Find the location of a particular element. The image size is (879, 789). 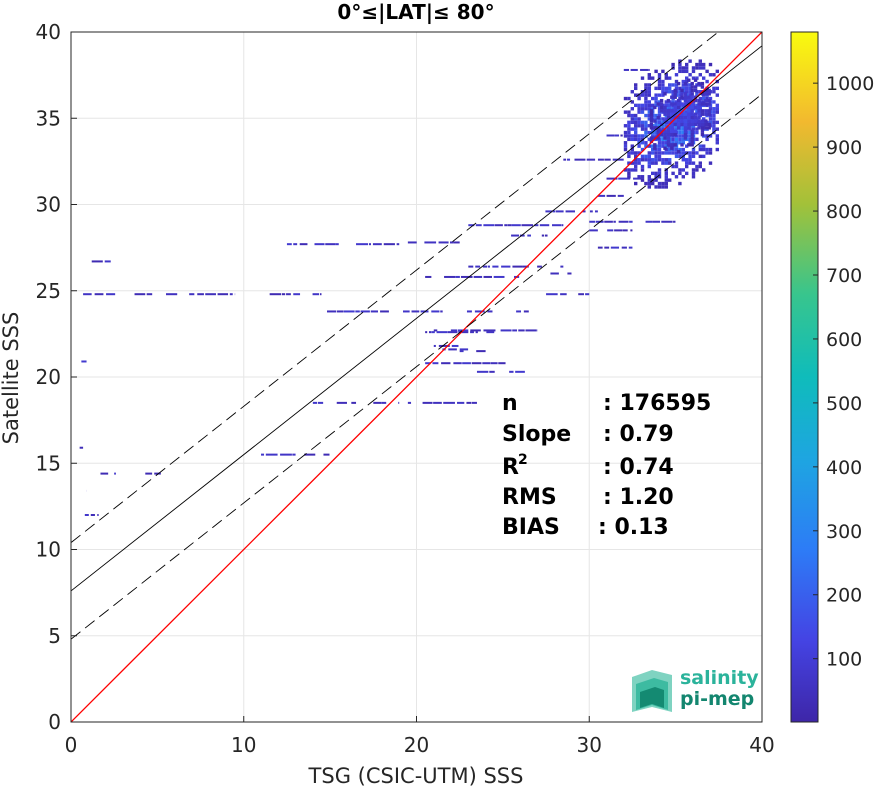

y-tick-label: 25 is located at coordinates (48, 291).